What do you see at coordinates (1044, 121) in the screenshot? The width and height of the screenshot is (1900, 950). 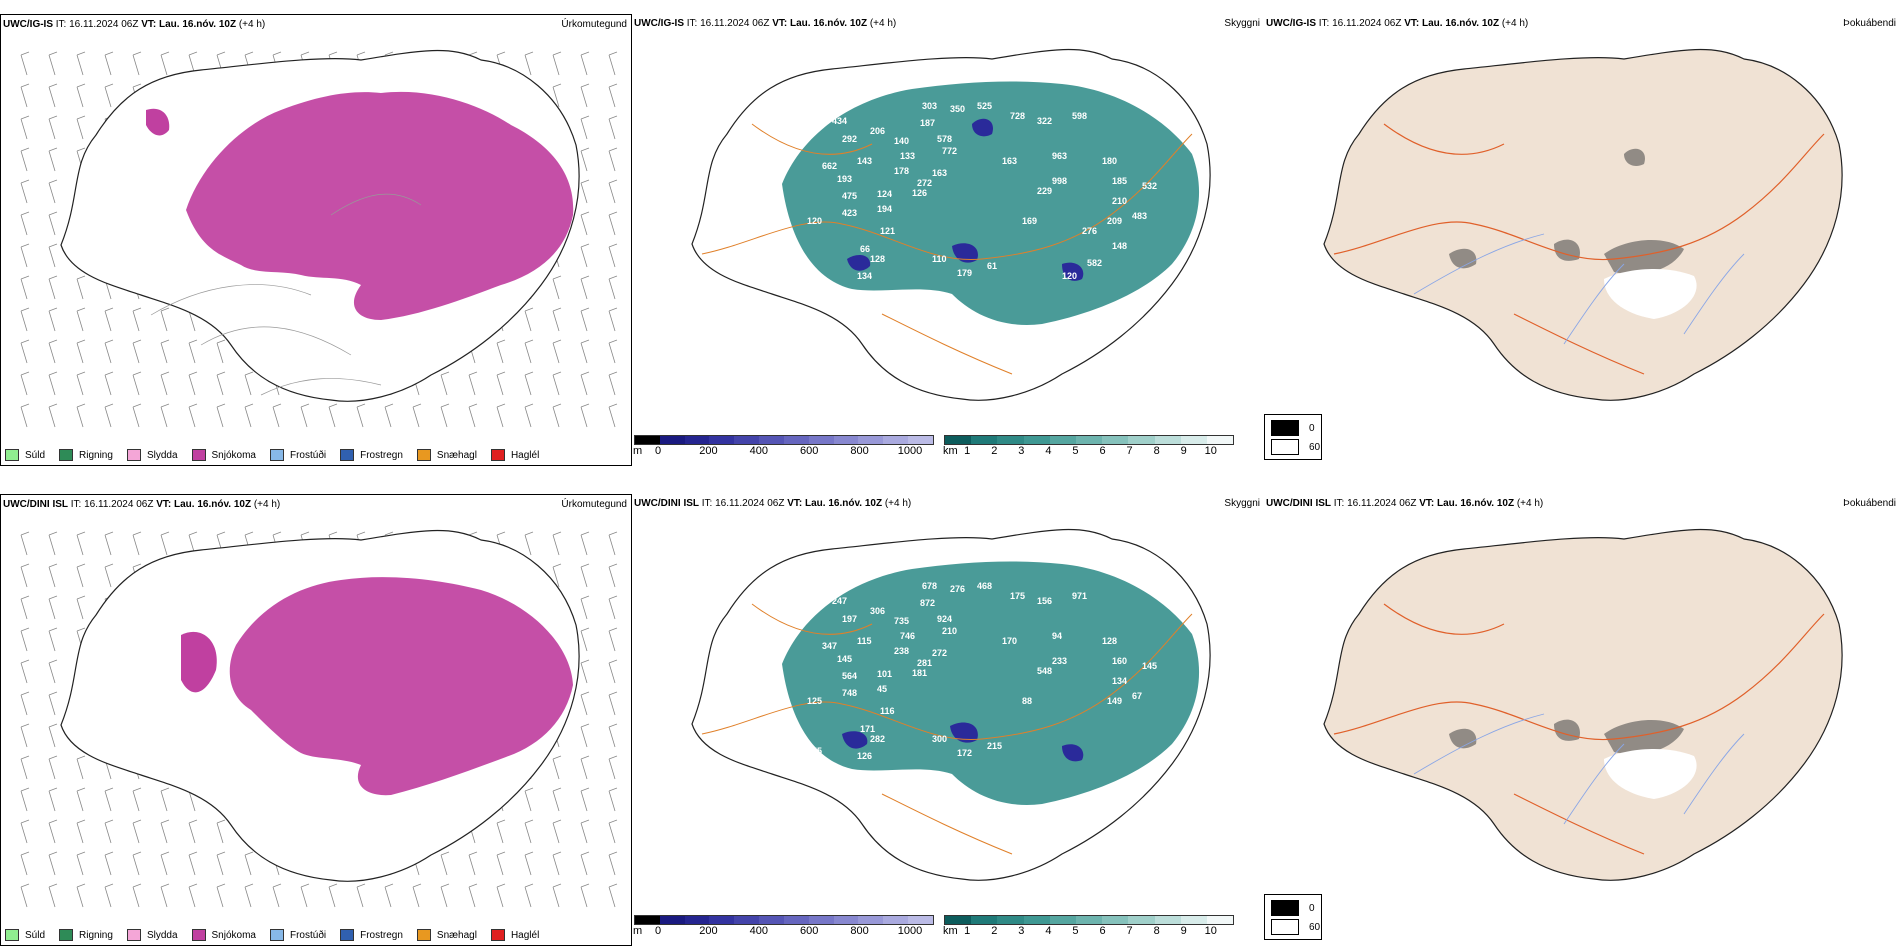 I see `cloud-base-value: 322` at bounding box center [1044, 121].